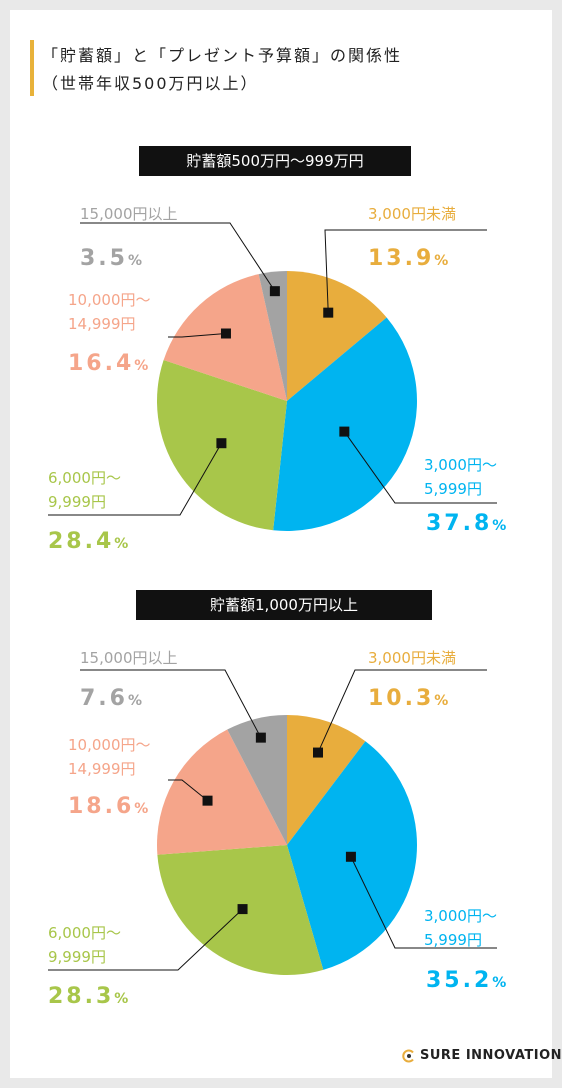 The height and width of the screenshot is (1088, 562). I want to click on pie1-value-label-5: 3.5%, so click(112, 258).